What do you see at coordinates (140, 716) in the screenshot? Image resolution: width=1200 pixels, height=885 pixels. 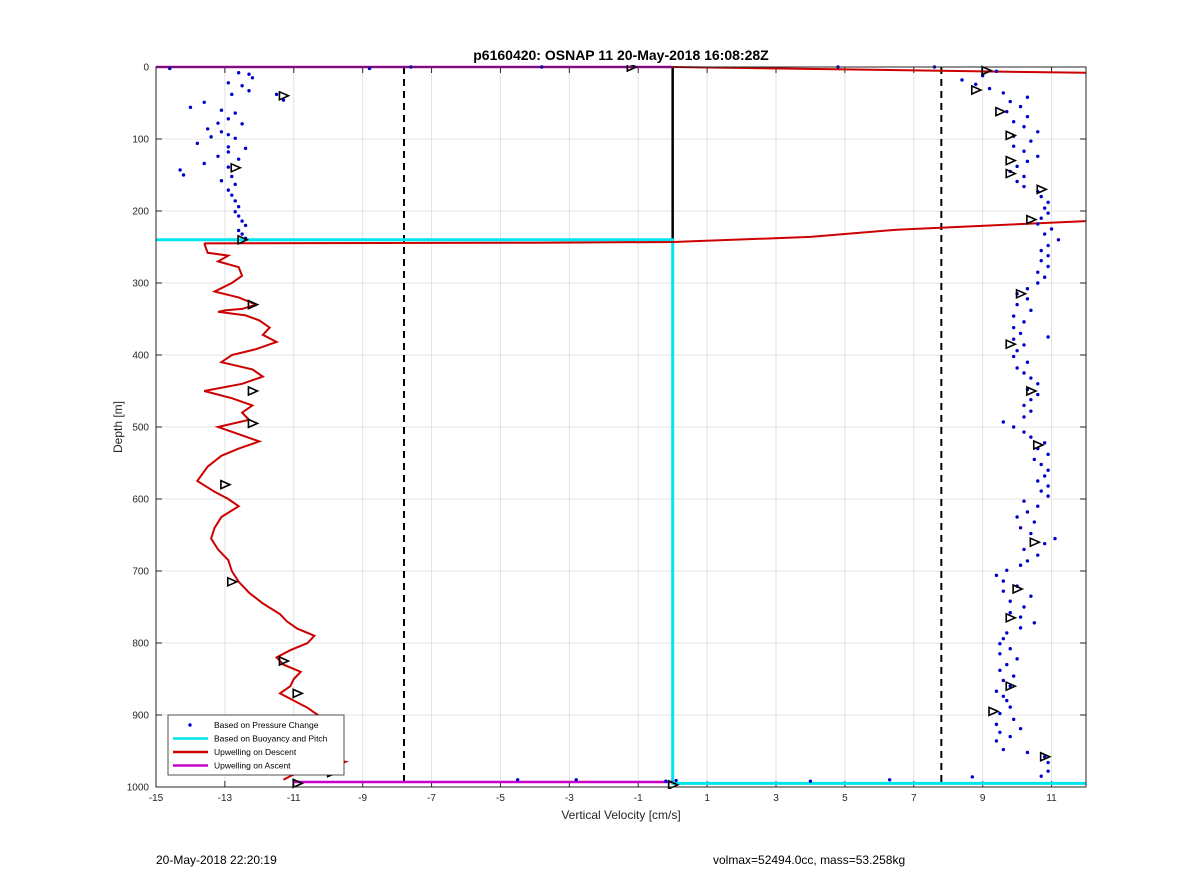 I see `y-tick-label: 900` at bounding box center [140, 716].